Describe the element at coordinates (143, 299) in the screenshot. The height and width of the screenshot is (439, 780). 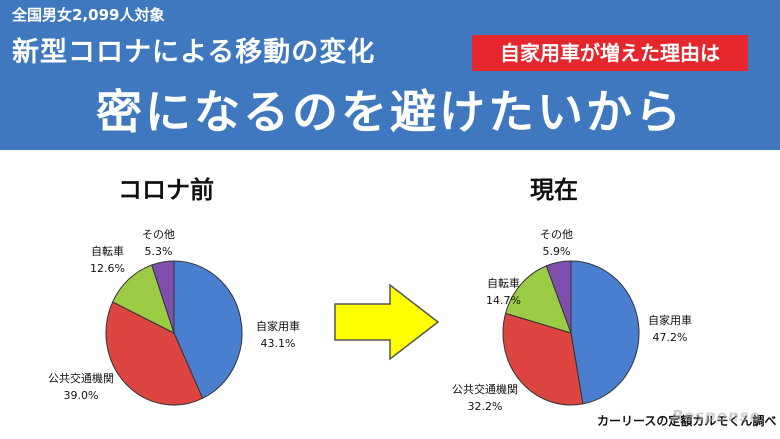
I see `before-slice-bicycle` at that location.